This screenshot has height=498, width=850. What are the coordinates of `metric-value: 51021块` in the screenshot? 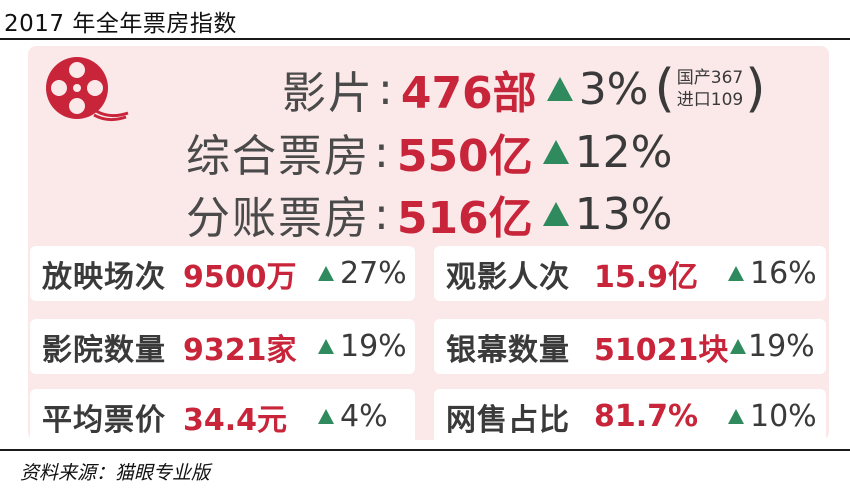 It's located at (661, 350).